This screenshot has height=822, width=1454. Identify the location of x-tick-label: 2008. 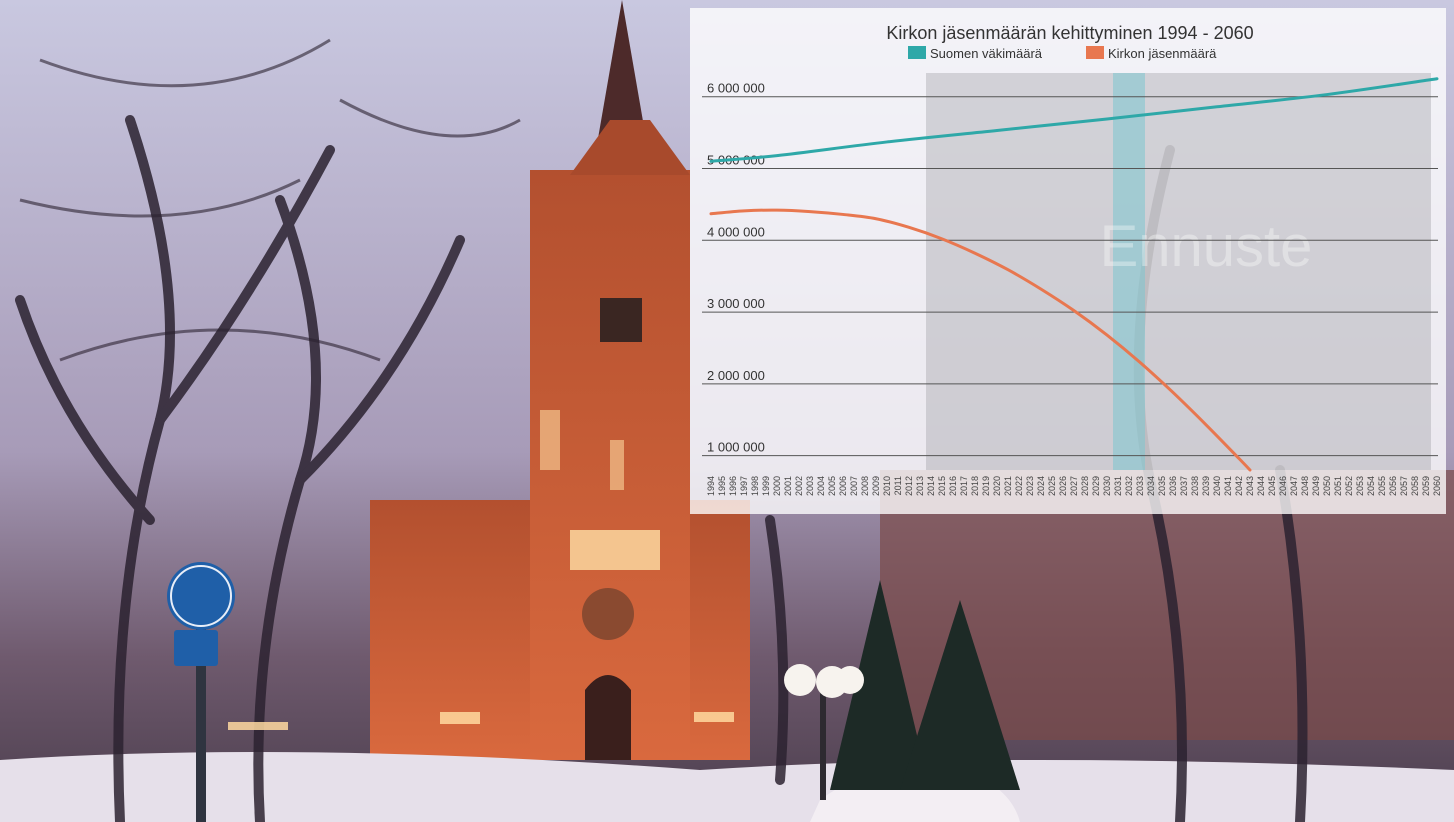
(865, 486).